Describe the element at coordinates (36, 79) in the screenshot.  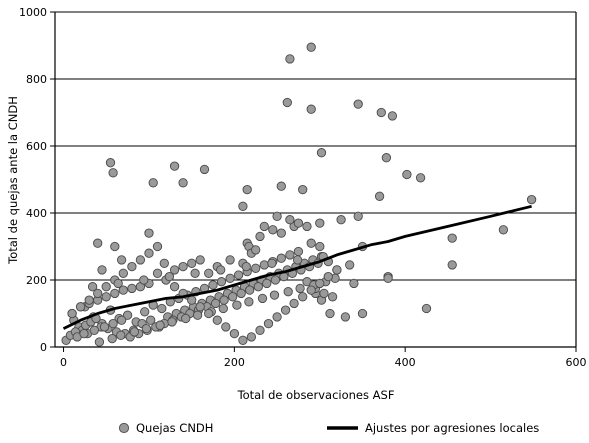
I see `y-tick-label: 800` at that location.